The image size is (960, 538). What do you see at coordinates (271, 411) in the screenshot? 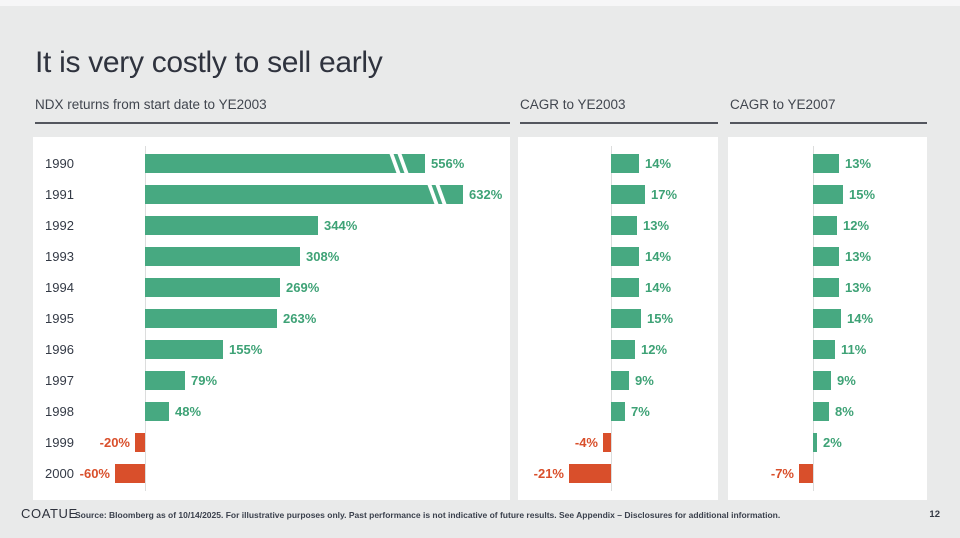
I see `row-1998: 1998 48%` at bounding box center [271, 411].